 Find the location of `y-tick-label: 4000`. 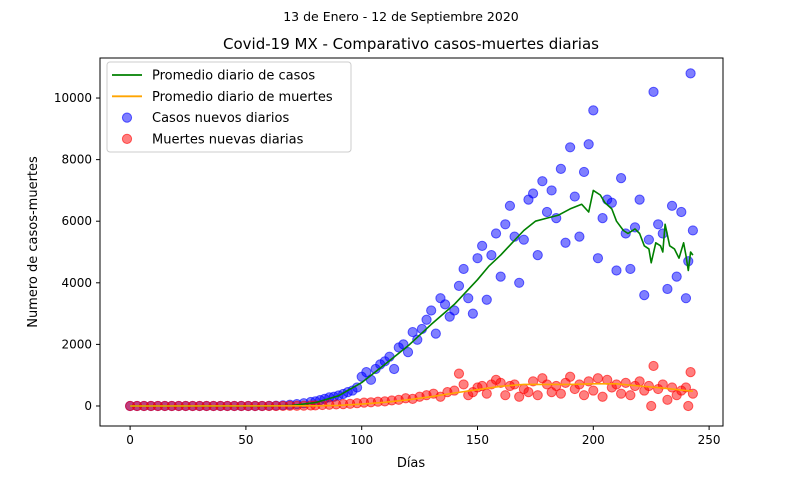

y-tick-label: 4000 is located at coordinates (76, 283).